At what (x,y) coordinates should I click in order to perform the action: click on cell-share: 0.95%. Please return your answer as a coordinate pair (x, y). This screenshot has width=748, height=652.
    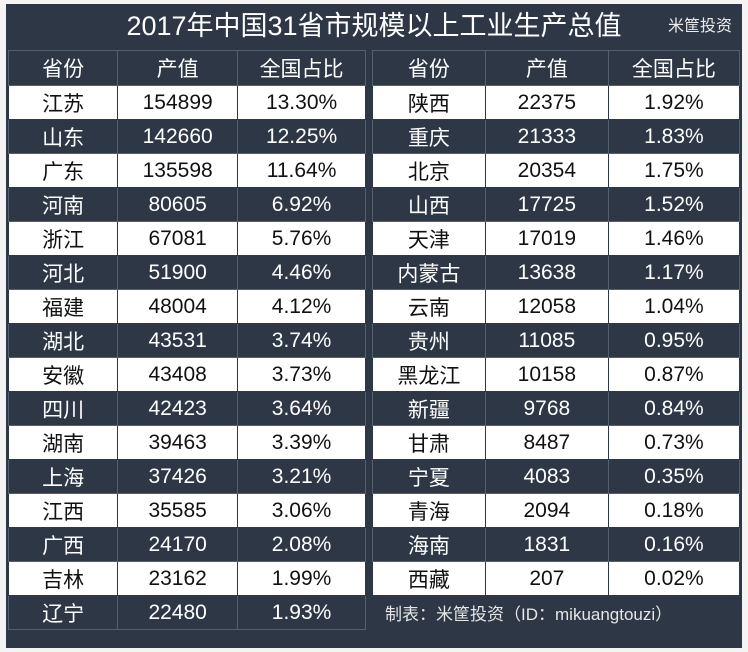
    Looking at the image, I should click on (674, 340).